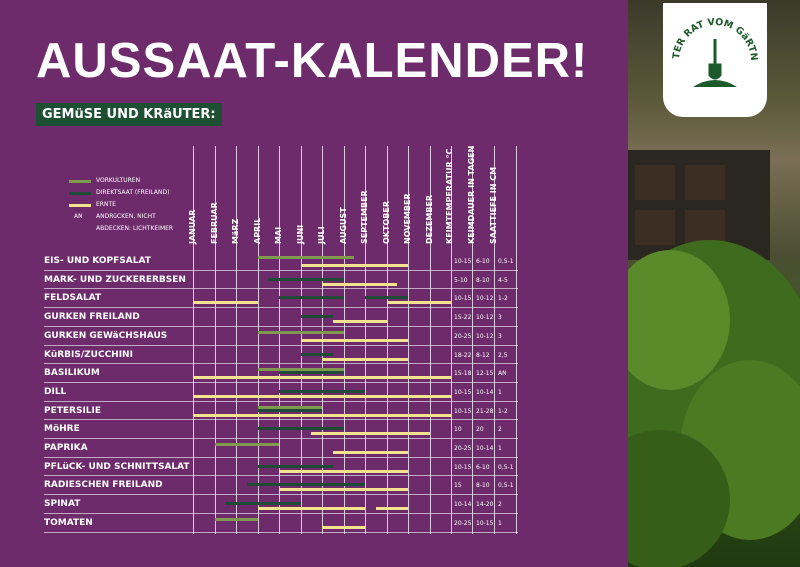 This screenshot has height=567, width=800. I want to click on info-cell-days: 12-15, so click(485, 374).